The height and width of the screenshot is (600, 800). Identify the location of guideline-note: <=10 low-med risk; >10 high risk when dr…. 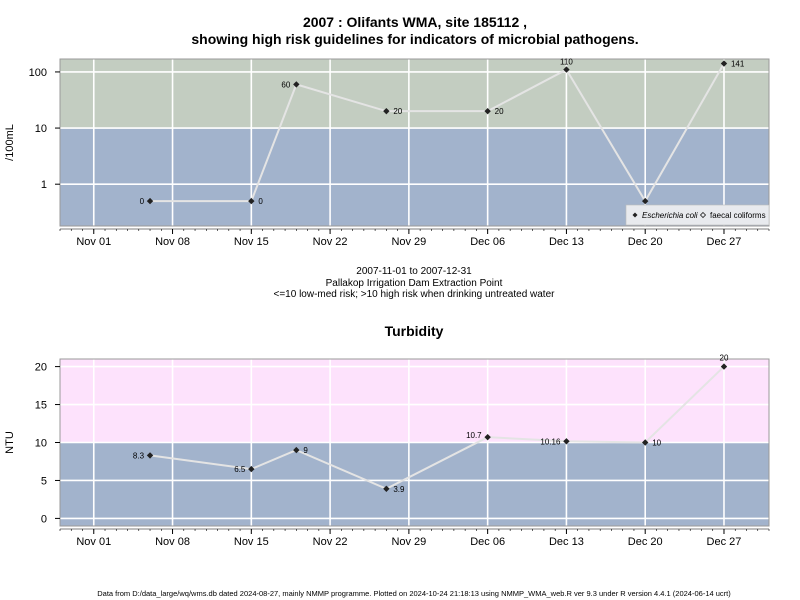
(415, 294).